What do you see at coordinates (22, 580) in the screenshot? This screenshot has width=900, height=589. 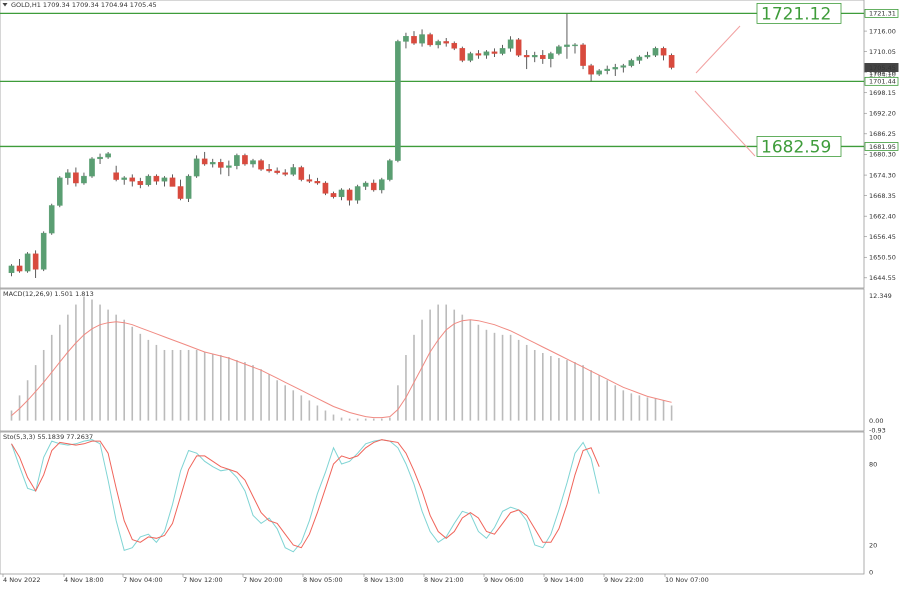 I see `time-tick-label: 4 Nov 2022` at bounding box center [22, 580].